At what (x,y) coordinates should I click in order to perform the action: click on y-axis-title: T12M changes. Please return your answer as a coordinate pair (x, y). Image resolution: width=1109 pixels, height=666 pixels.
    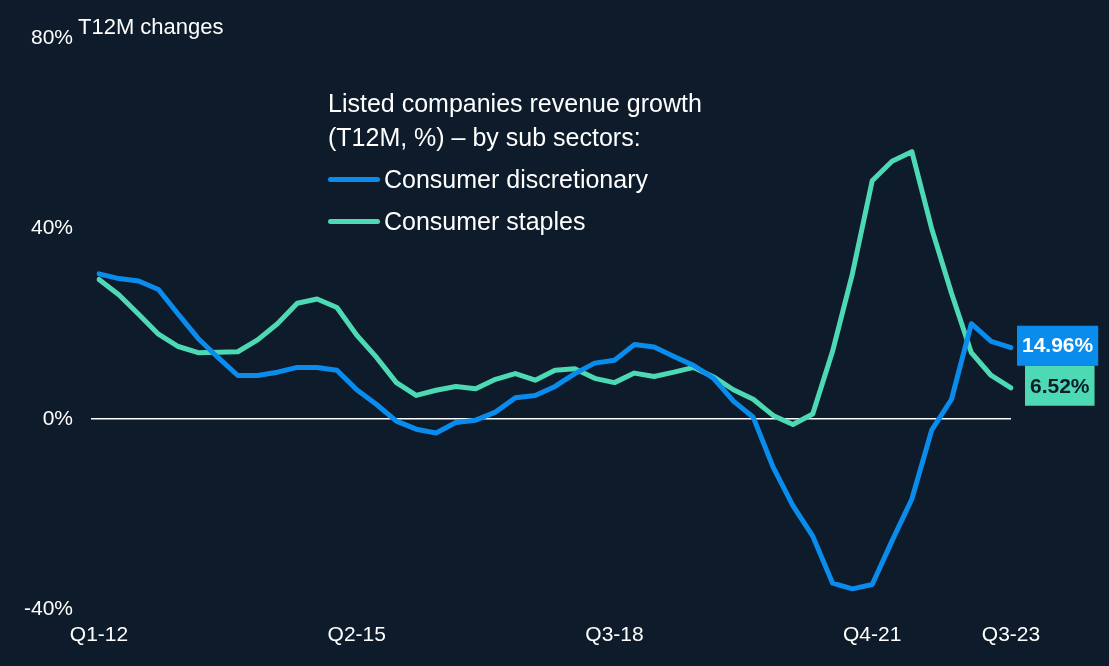
    Looking at the image, I should click on (151, 27).